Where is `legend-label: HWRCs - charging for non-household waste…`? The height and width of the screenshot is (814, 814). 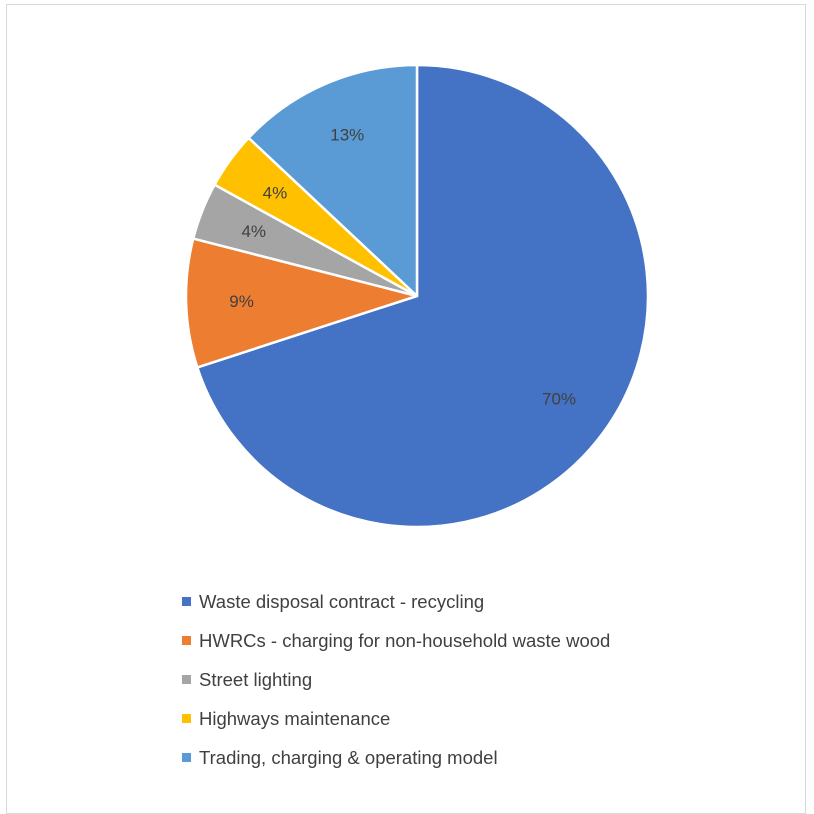 legend-label: HWRCs - charging for non-household waste… is located at coordinates (405, 640).